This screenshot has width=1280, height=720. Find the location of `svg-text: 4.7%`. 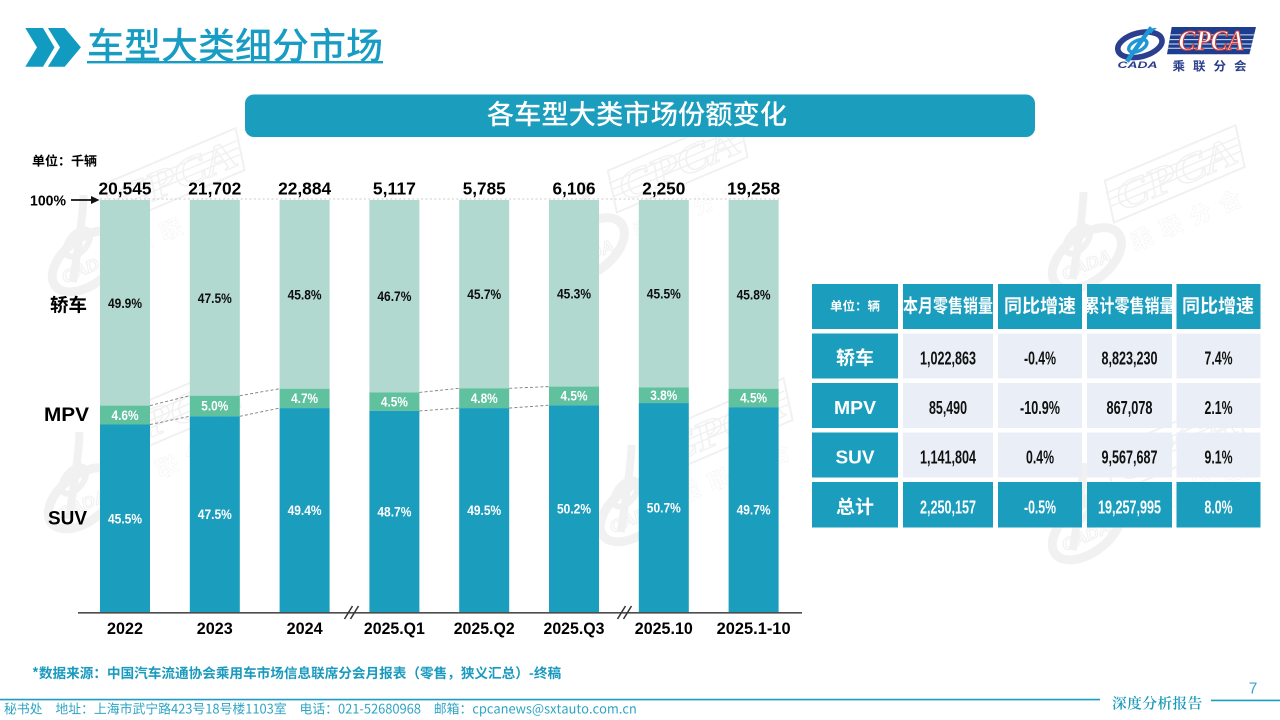

svg-text: 4.7% is located at coordinates (304, 398).